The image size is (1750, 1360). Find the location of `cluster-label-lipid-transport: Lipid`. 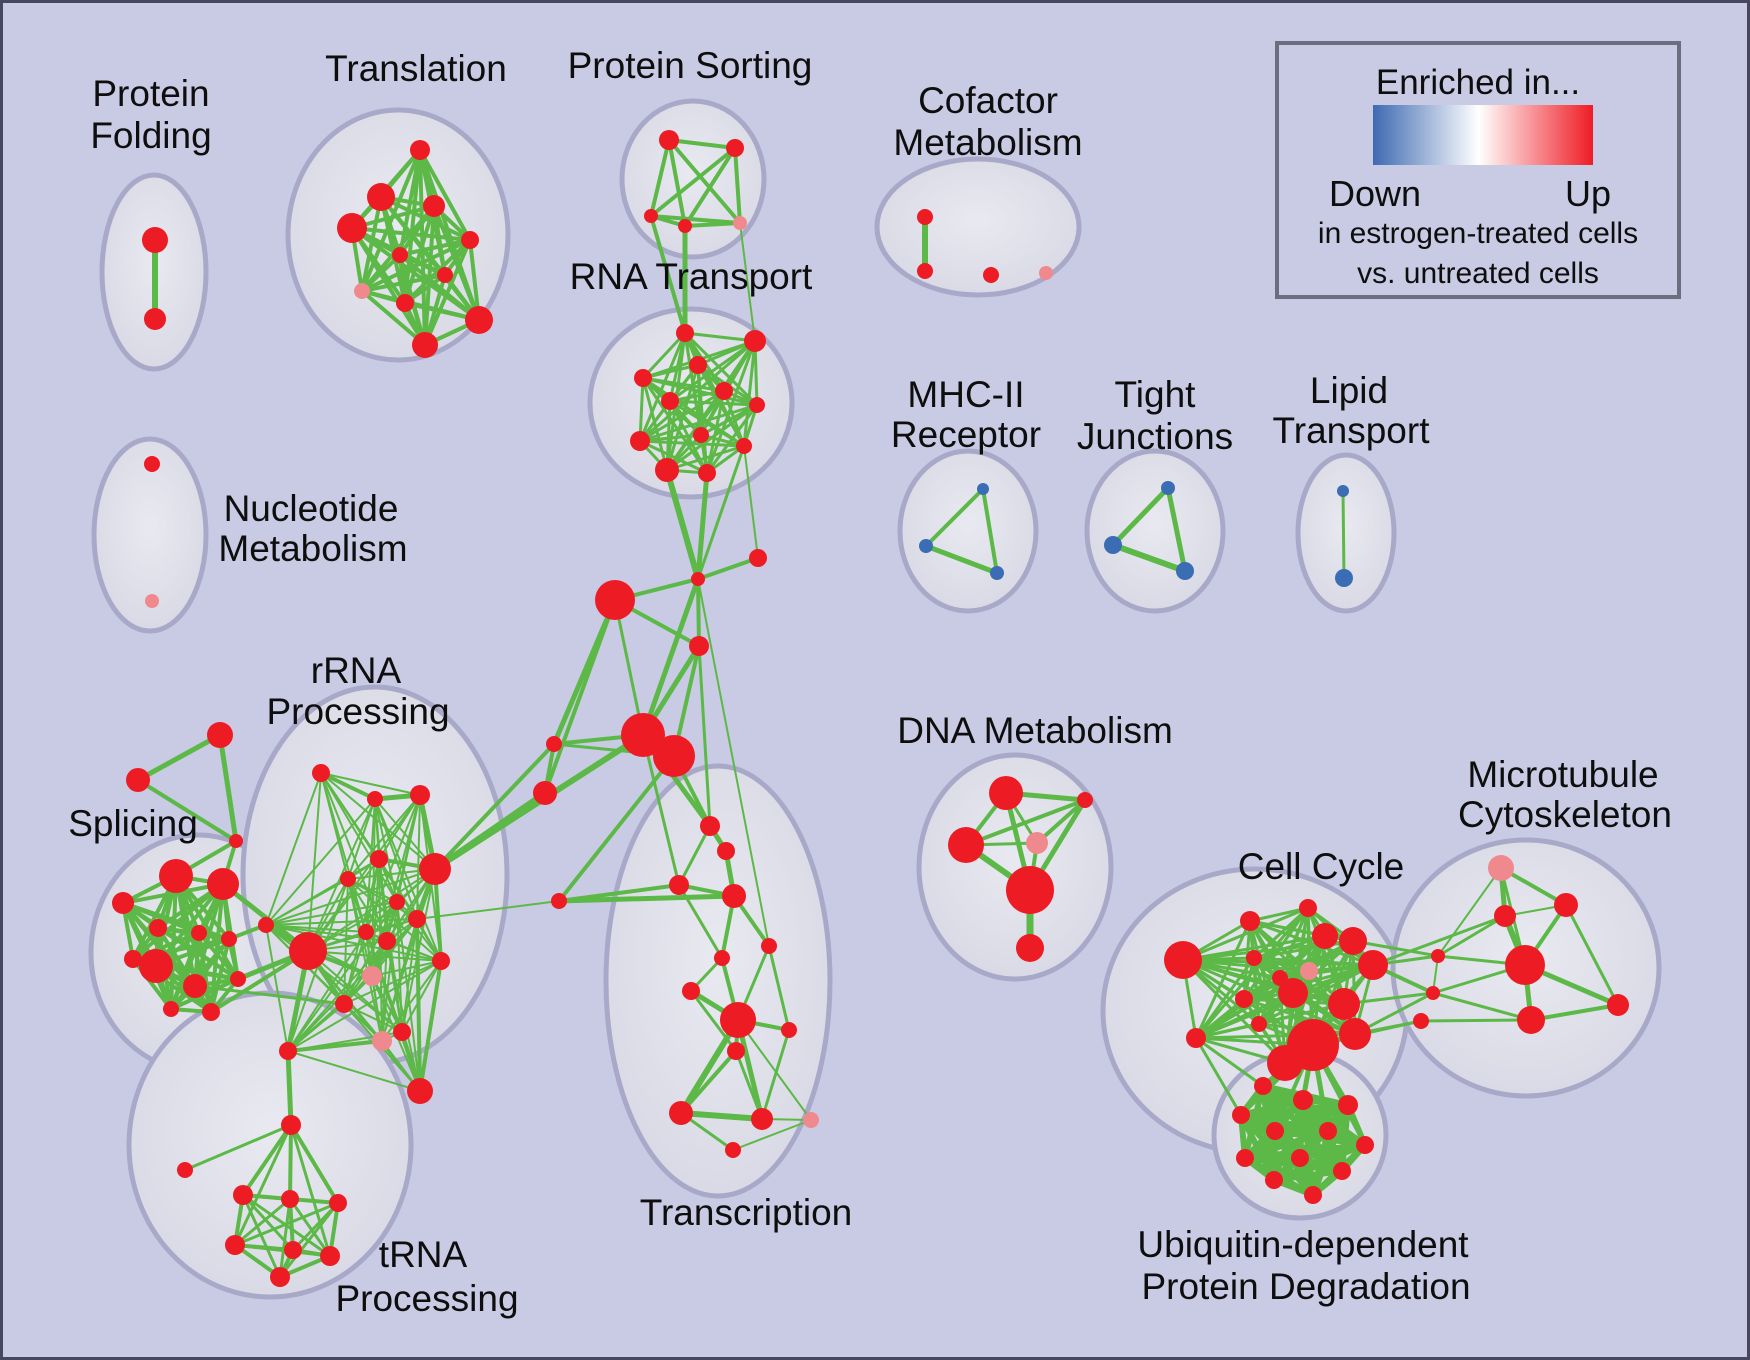

cluster-label-lipid-transport: Lipid is located at coordinates (1349, 390).